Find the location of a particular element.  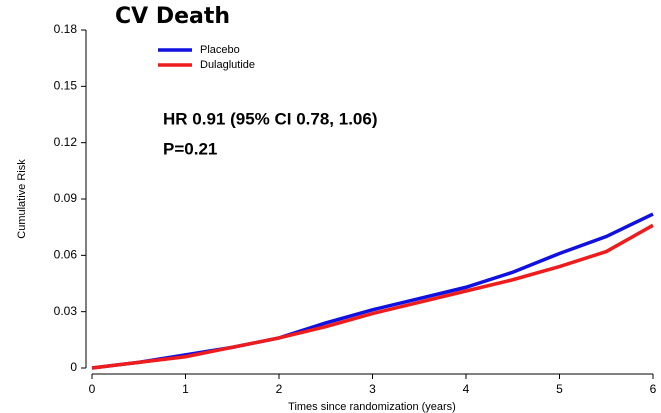

x-tick-label: 4 is located at coordinates (466, 389).